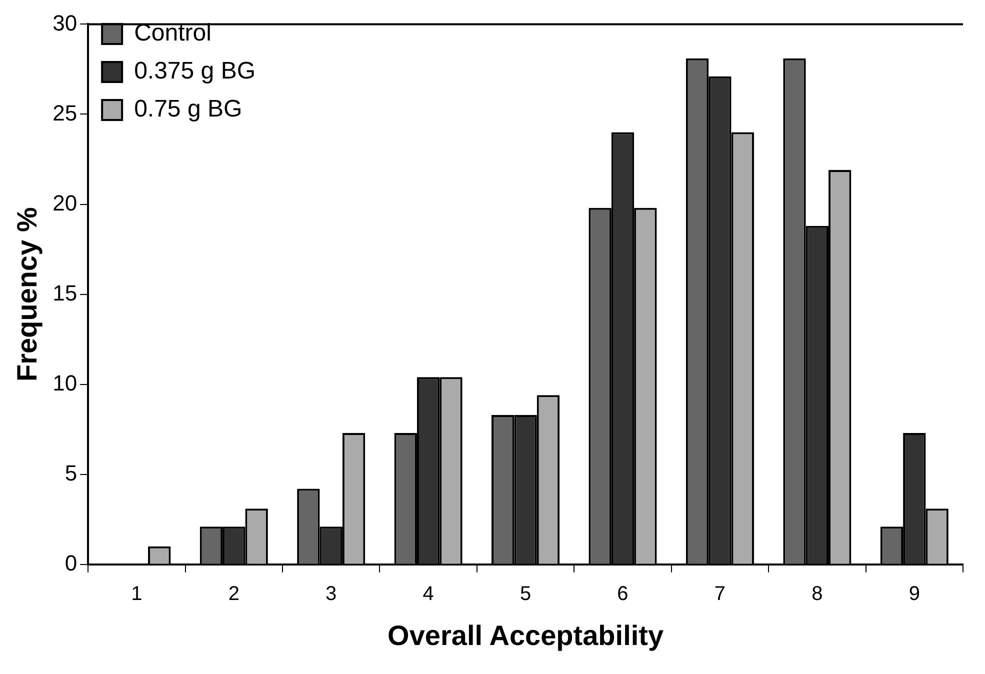 This screenshot has height=674, width=985. What do you see at coordinates (65, 113) in the screenshot?
I see `y-tick-label: 25` at bounding box center [65, 113].